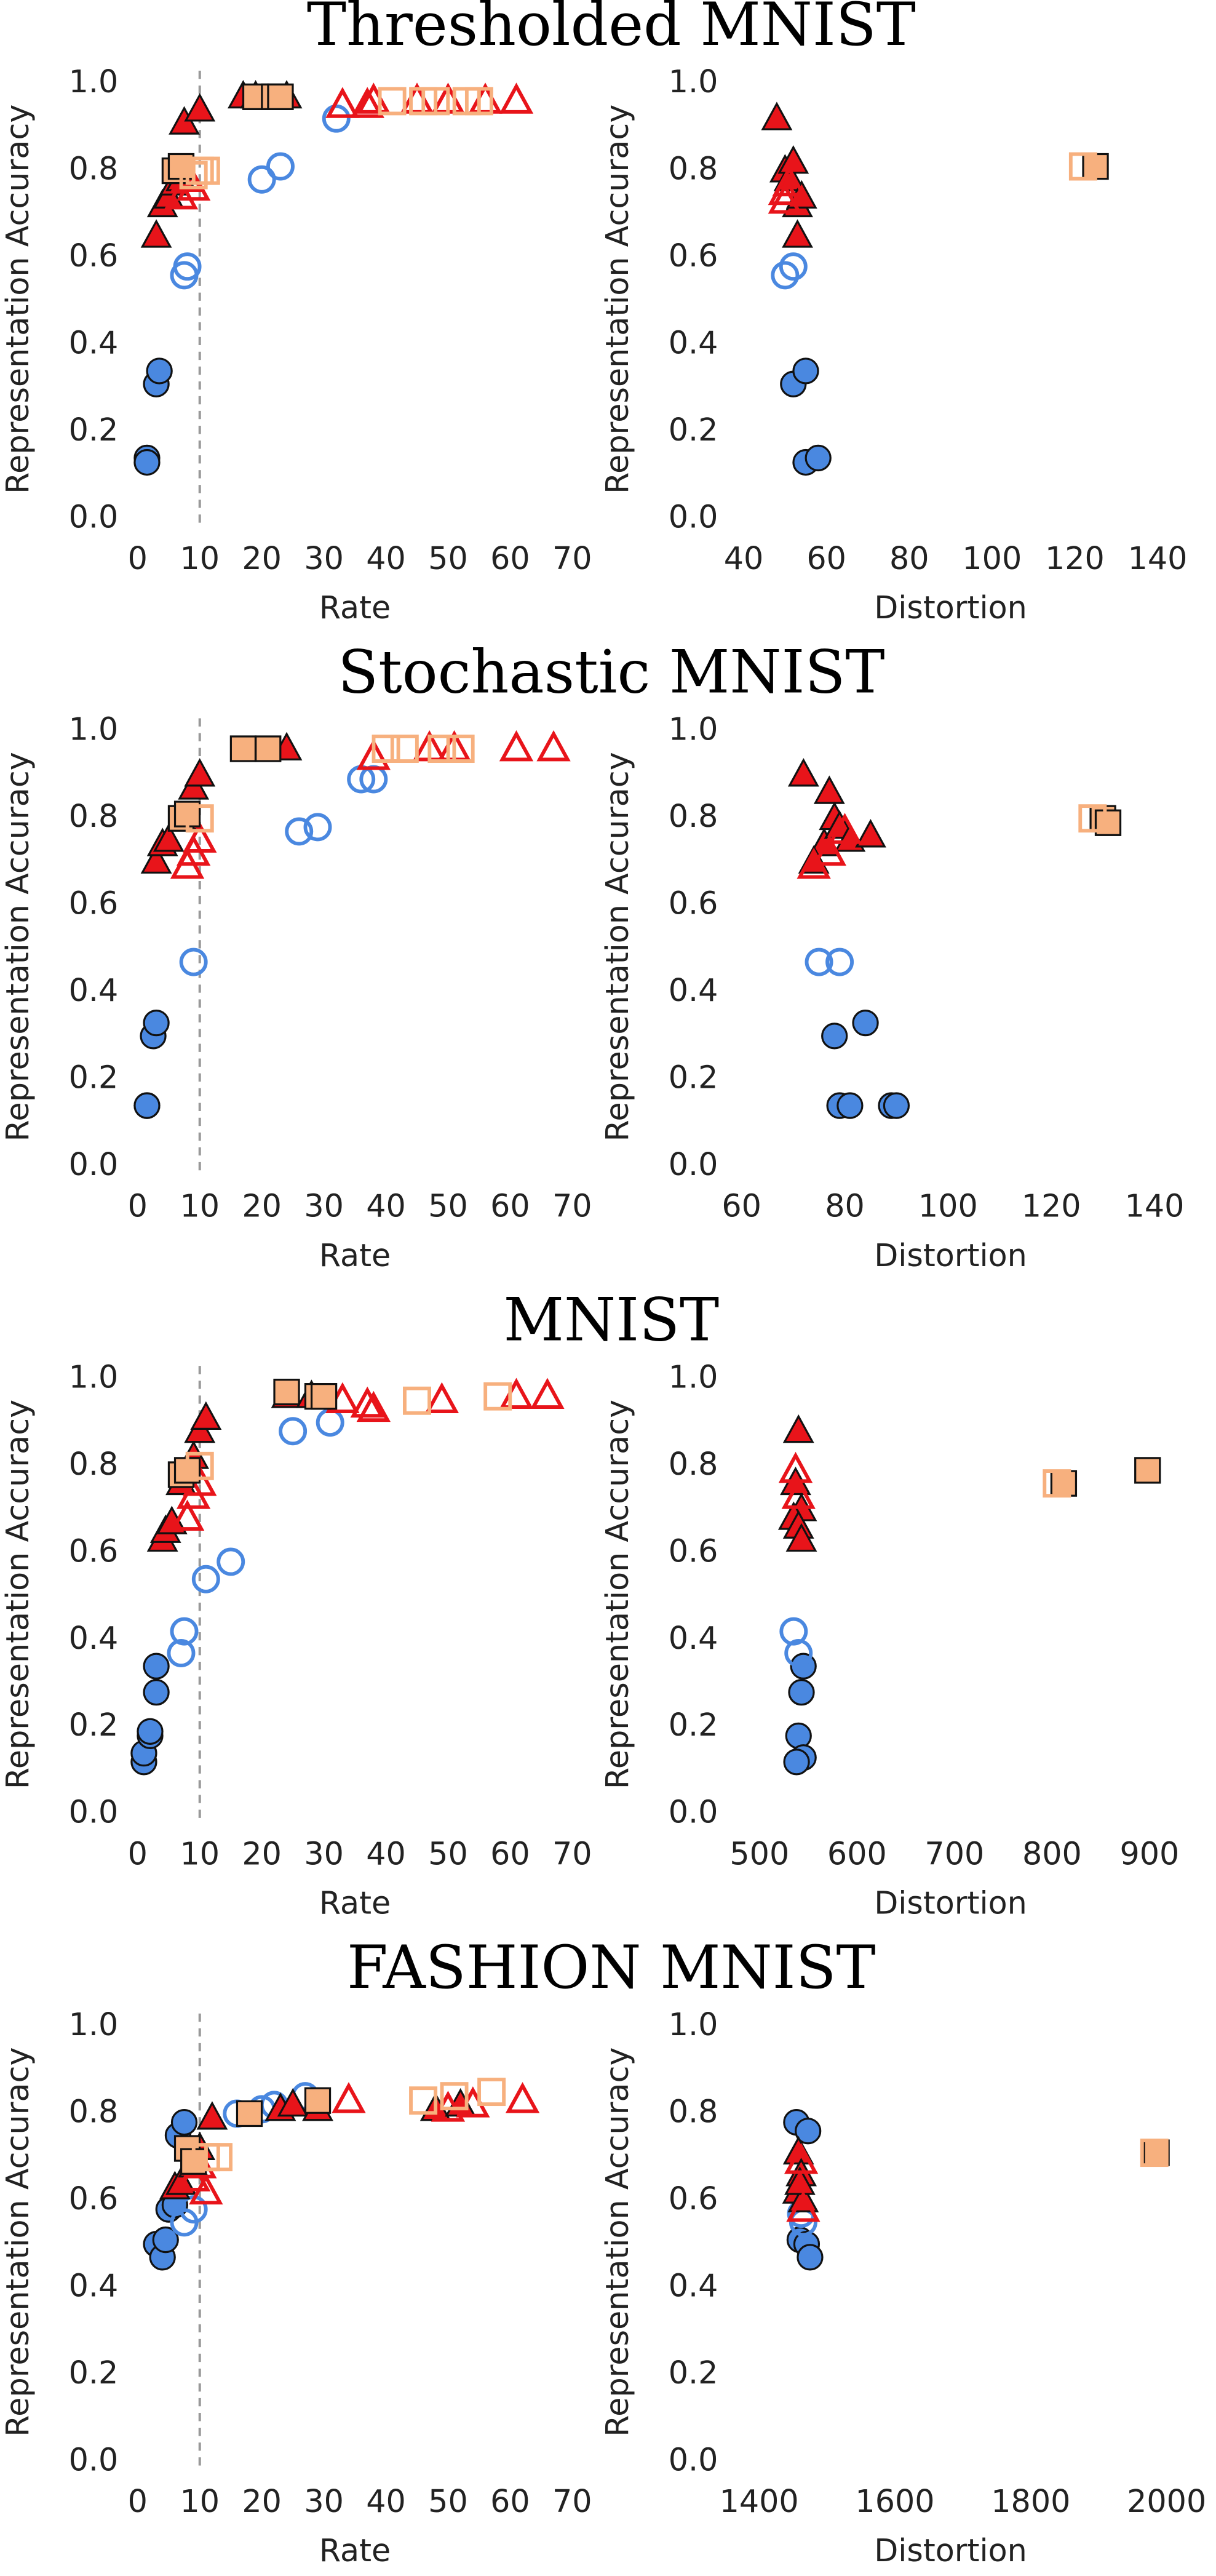  Describe the element at coordinates (1051, 1206) in the screenshot. I see `x-tick-label: 120` at that location.